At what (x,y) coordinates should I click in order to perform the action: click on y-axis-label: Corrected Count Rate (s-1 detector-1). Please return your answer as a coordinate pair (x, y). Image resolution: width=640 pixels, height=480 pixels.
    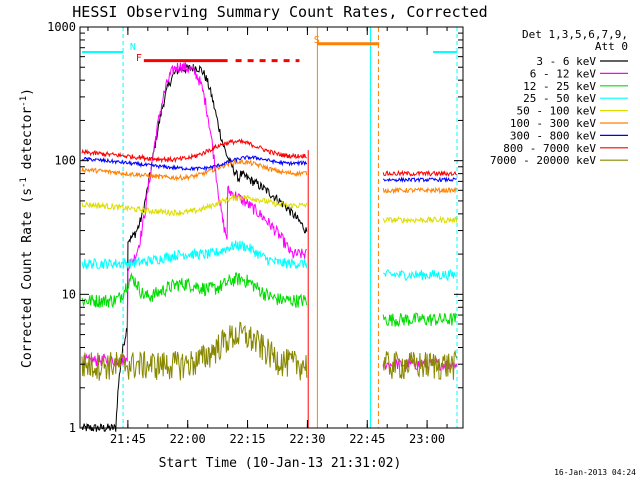
    Looking at the image, I should click on (27, 228).